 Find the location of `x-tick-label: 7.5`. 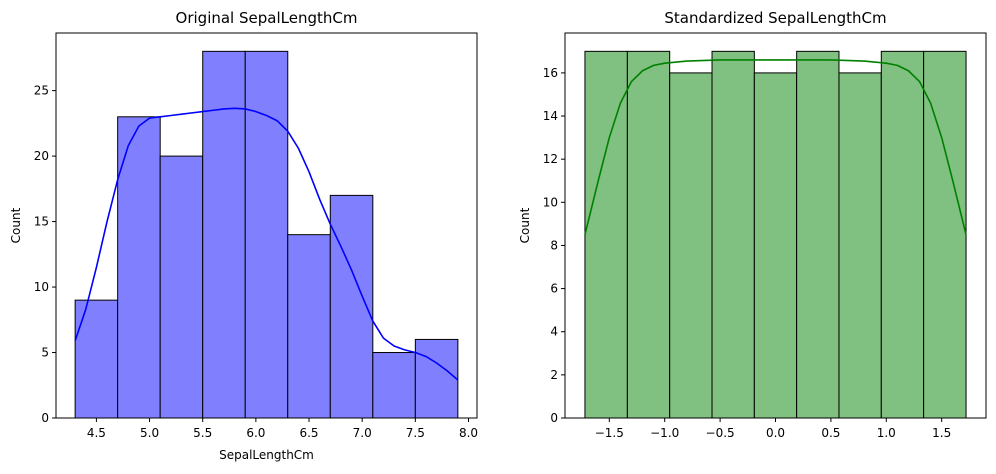

x-tick-label: 7.5 is located at coordinates (415, 433).